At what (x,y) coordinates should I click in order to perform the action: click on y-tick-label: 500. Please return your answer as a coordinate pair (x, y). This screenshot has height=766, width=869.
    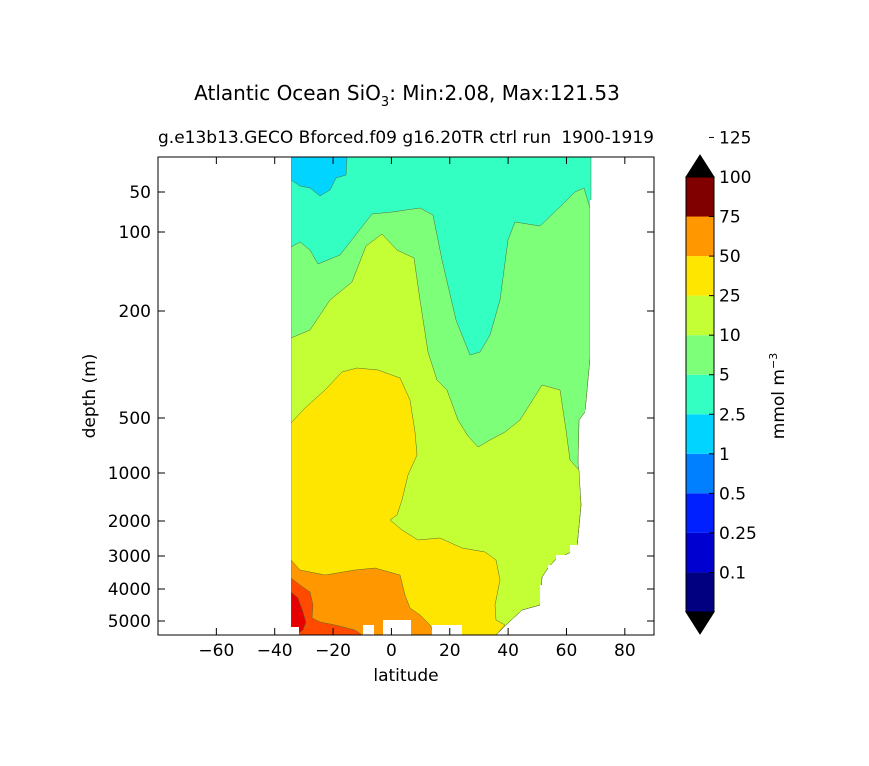
    Looking at the image, I should click on (135, 419).